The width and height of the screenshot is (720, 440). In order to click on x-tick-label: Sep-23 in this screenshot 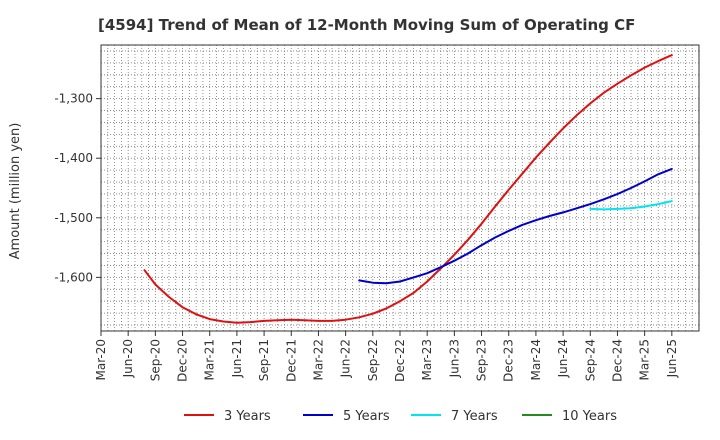, I will do `click(482, 360)`.